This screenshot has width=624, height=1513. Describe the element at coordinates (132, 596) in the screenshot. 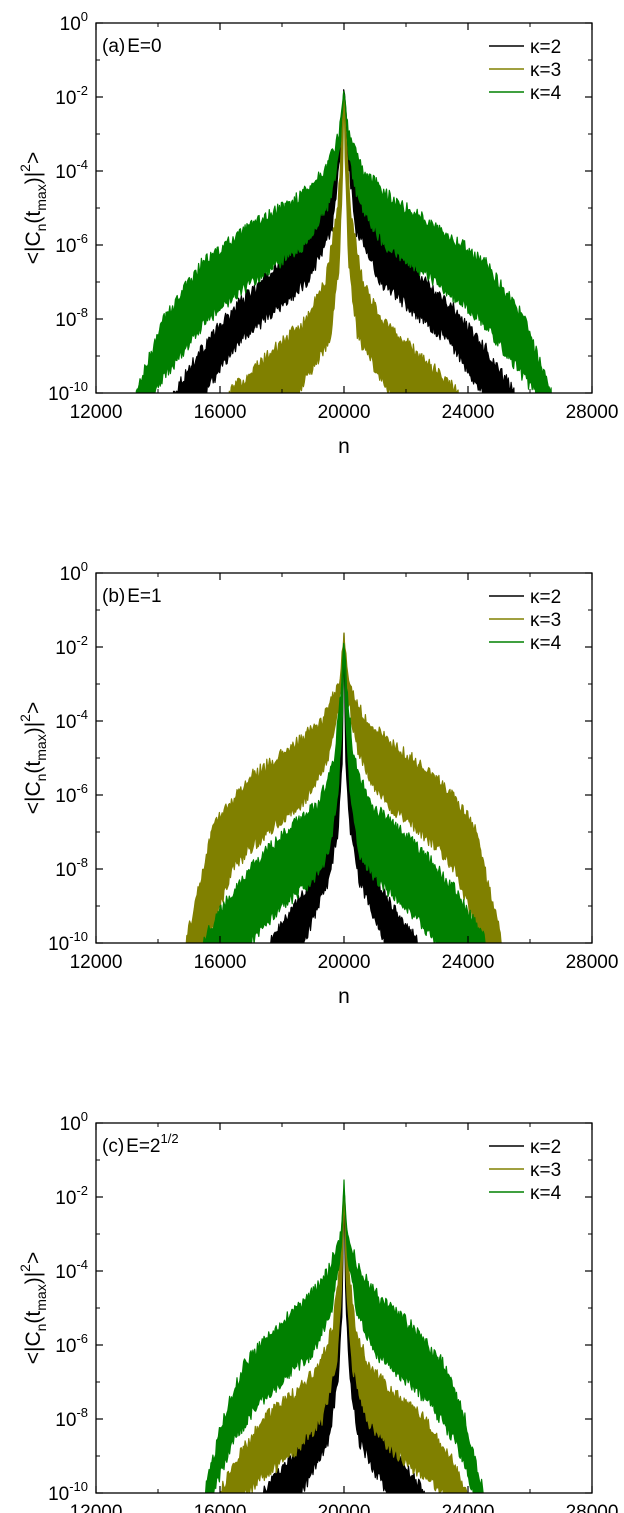

I see `panel-label: (b) E=1` at that location.